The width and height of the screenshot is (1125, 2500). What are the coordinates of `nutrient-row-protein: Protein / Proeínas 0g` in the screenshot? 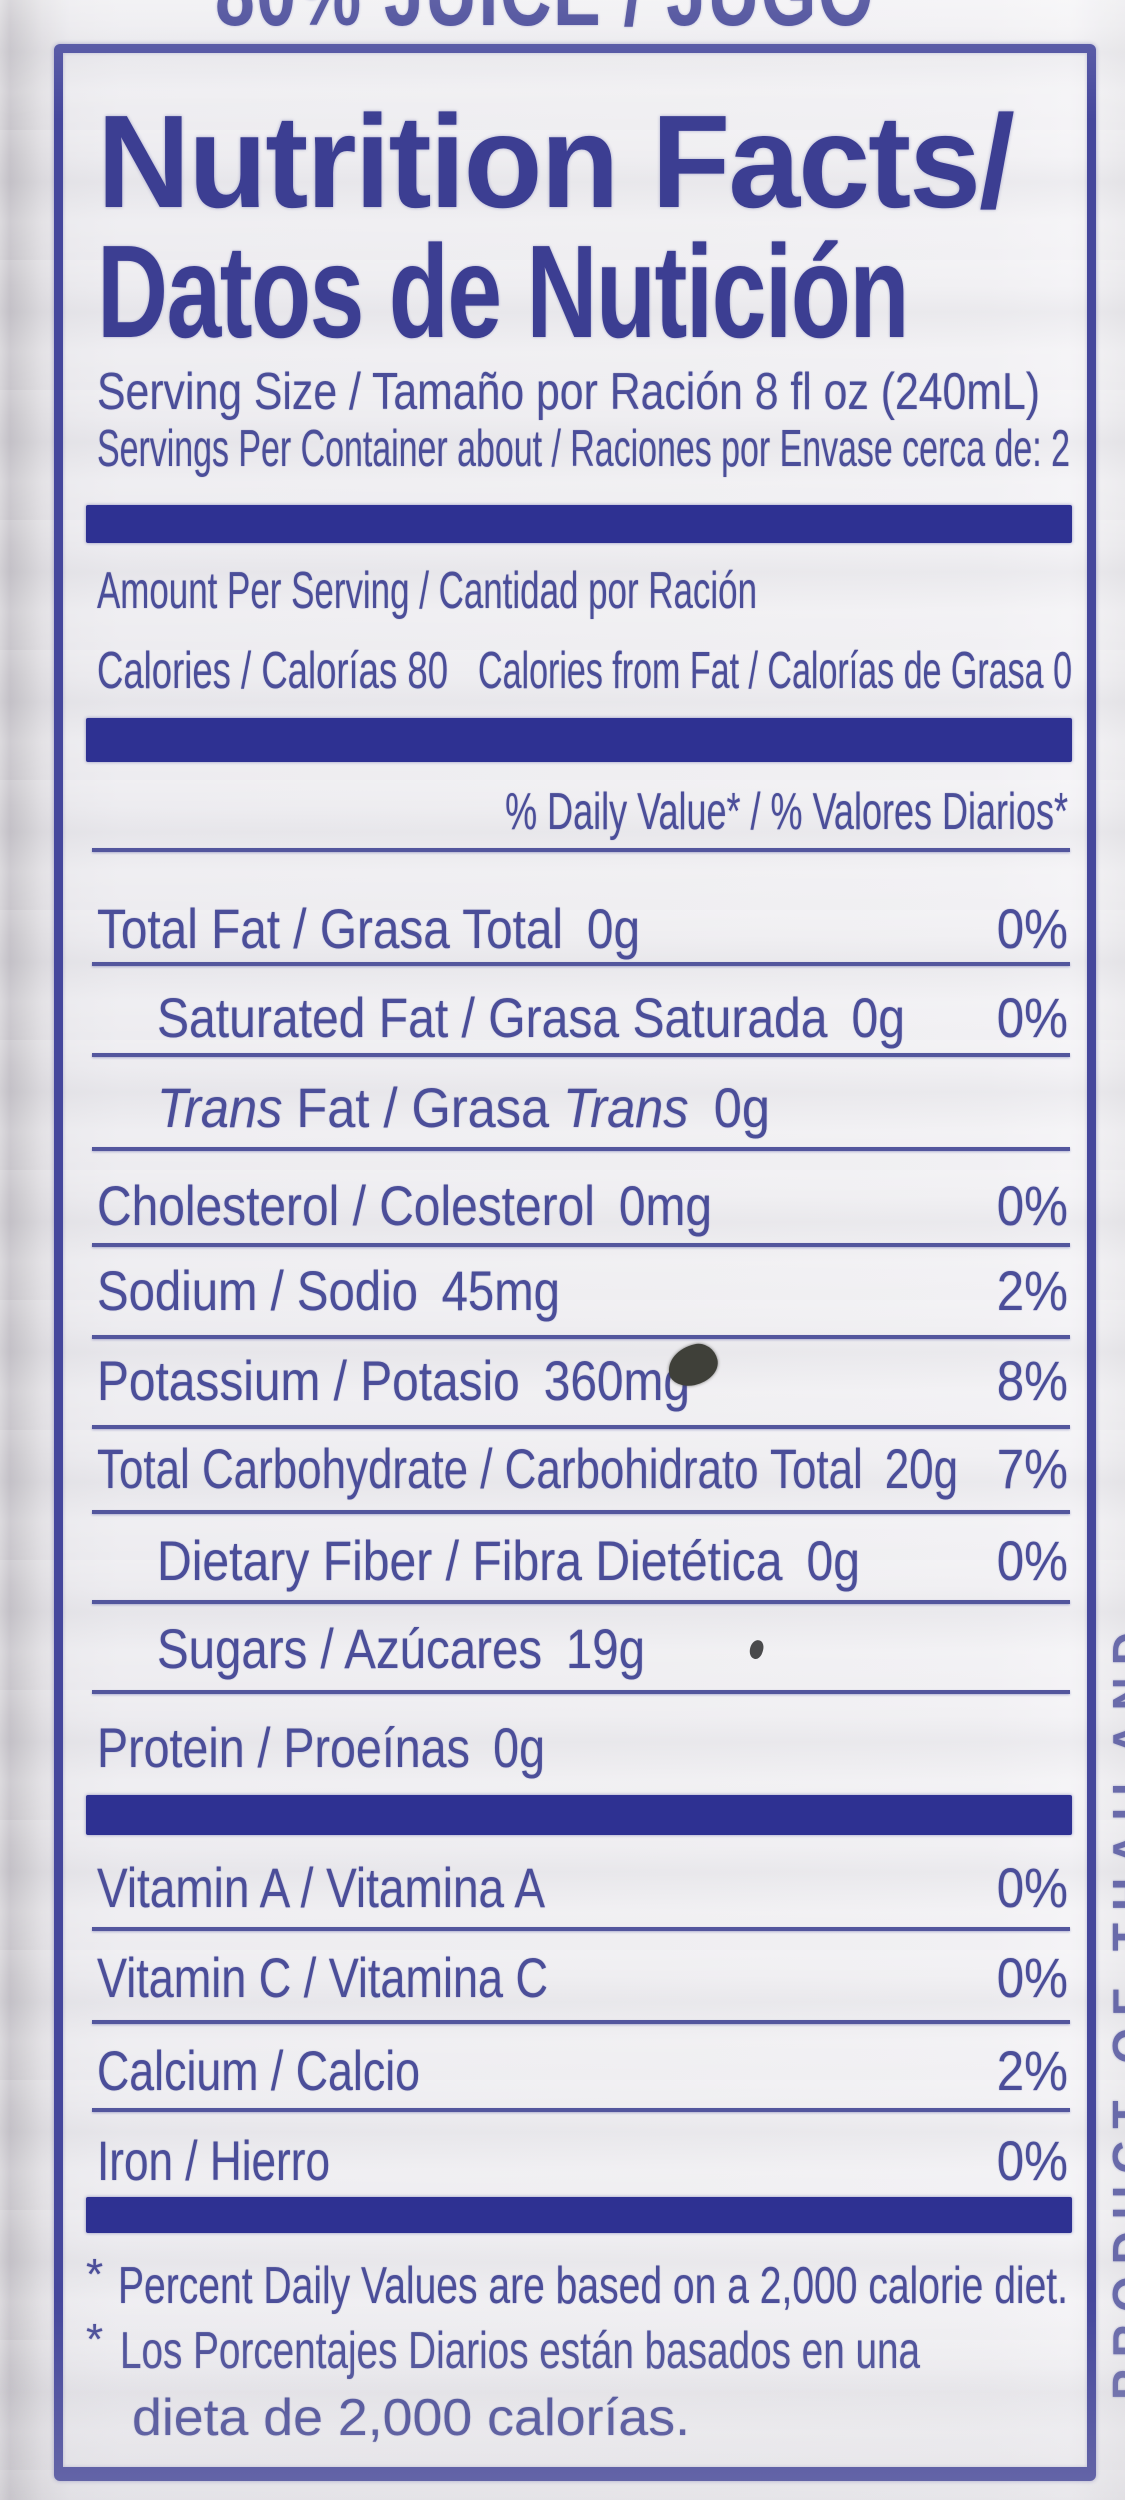 It's located at (582, 1747).